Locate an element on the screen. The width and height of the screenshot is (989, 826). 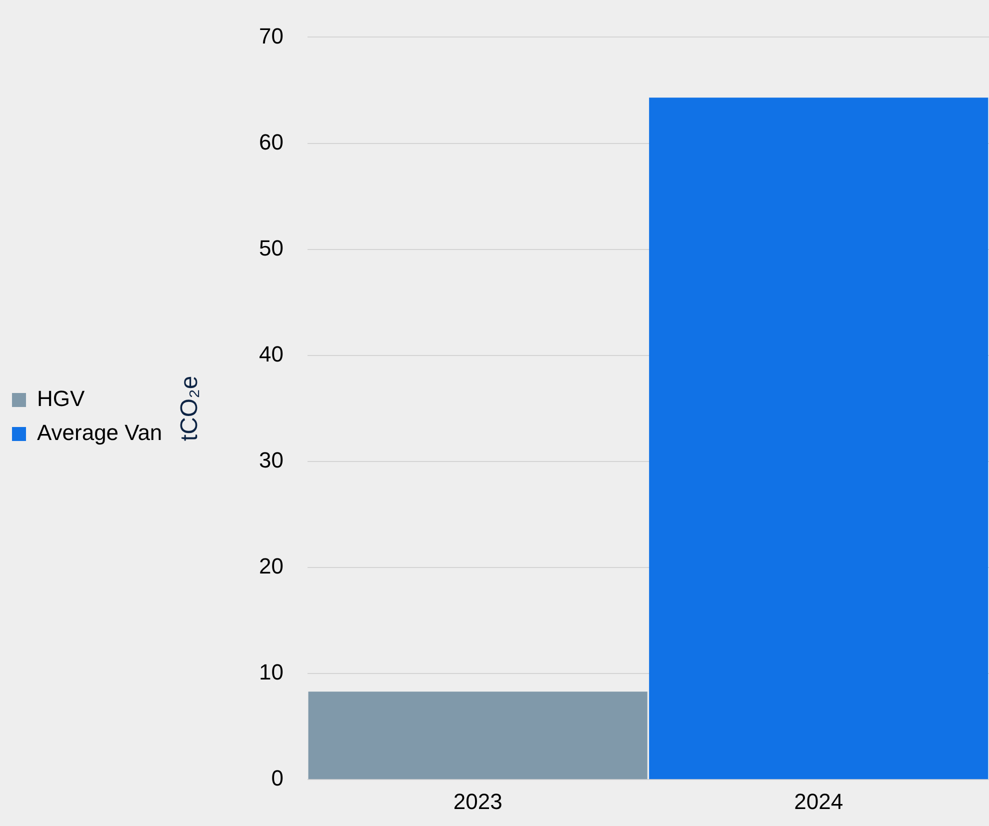
x-tick-label: 2023 is located at coordinates (477, 801).